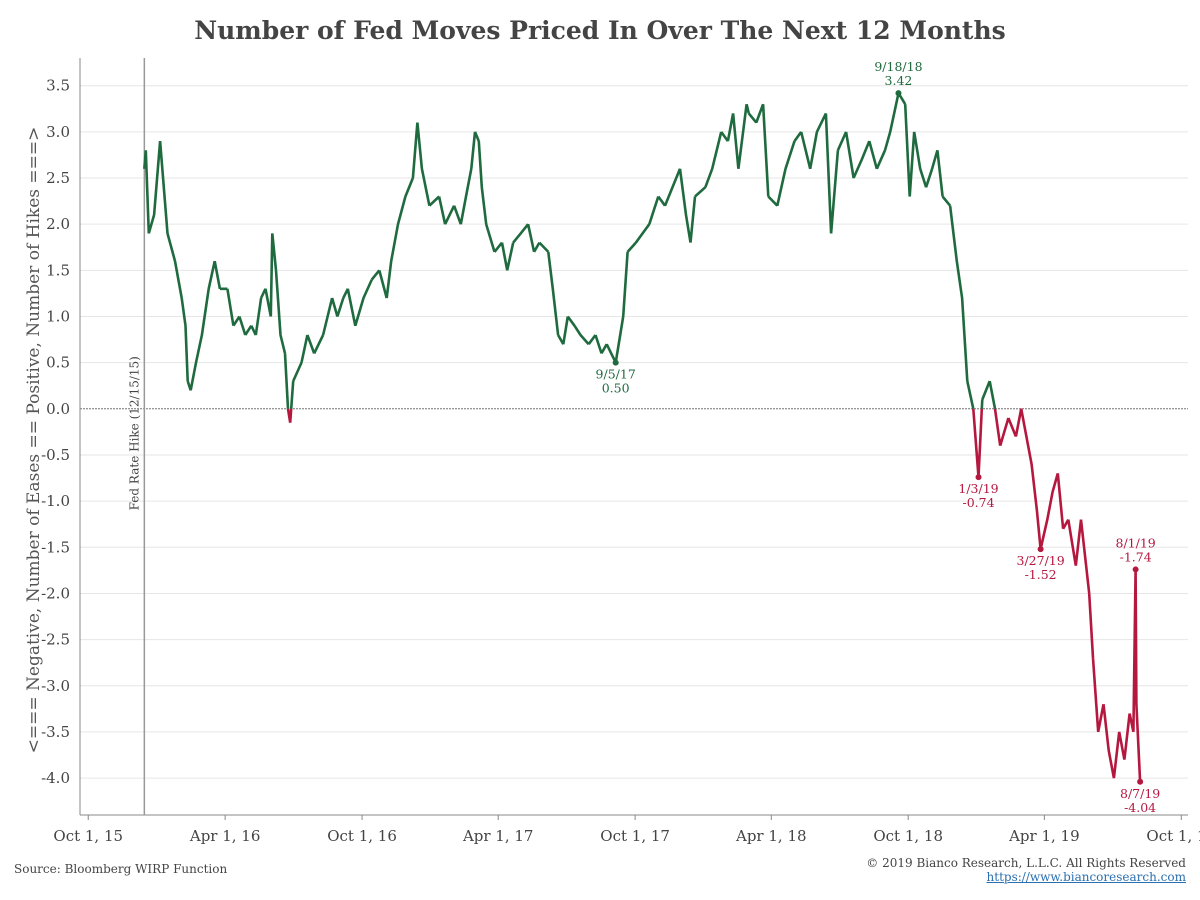 The height and width of the screenshot is (900, 1200). I want to click on y-tick-label: 0.5, so click(58, 363).